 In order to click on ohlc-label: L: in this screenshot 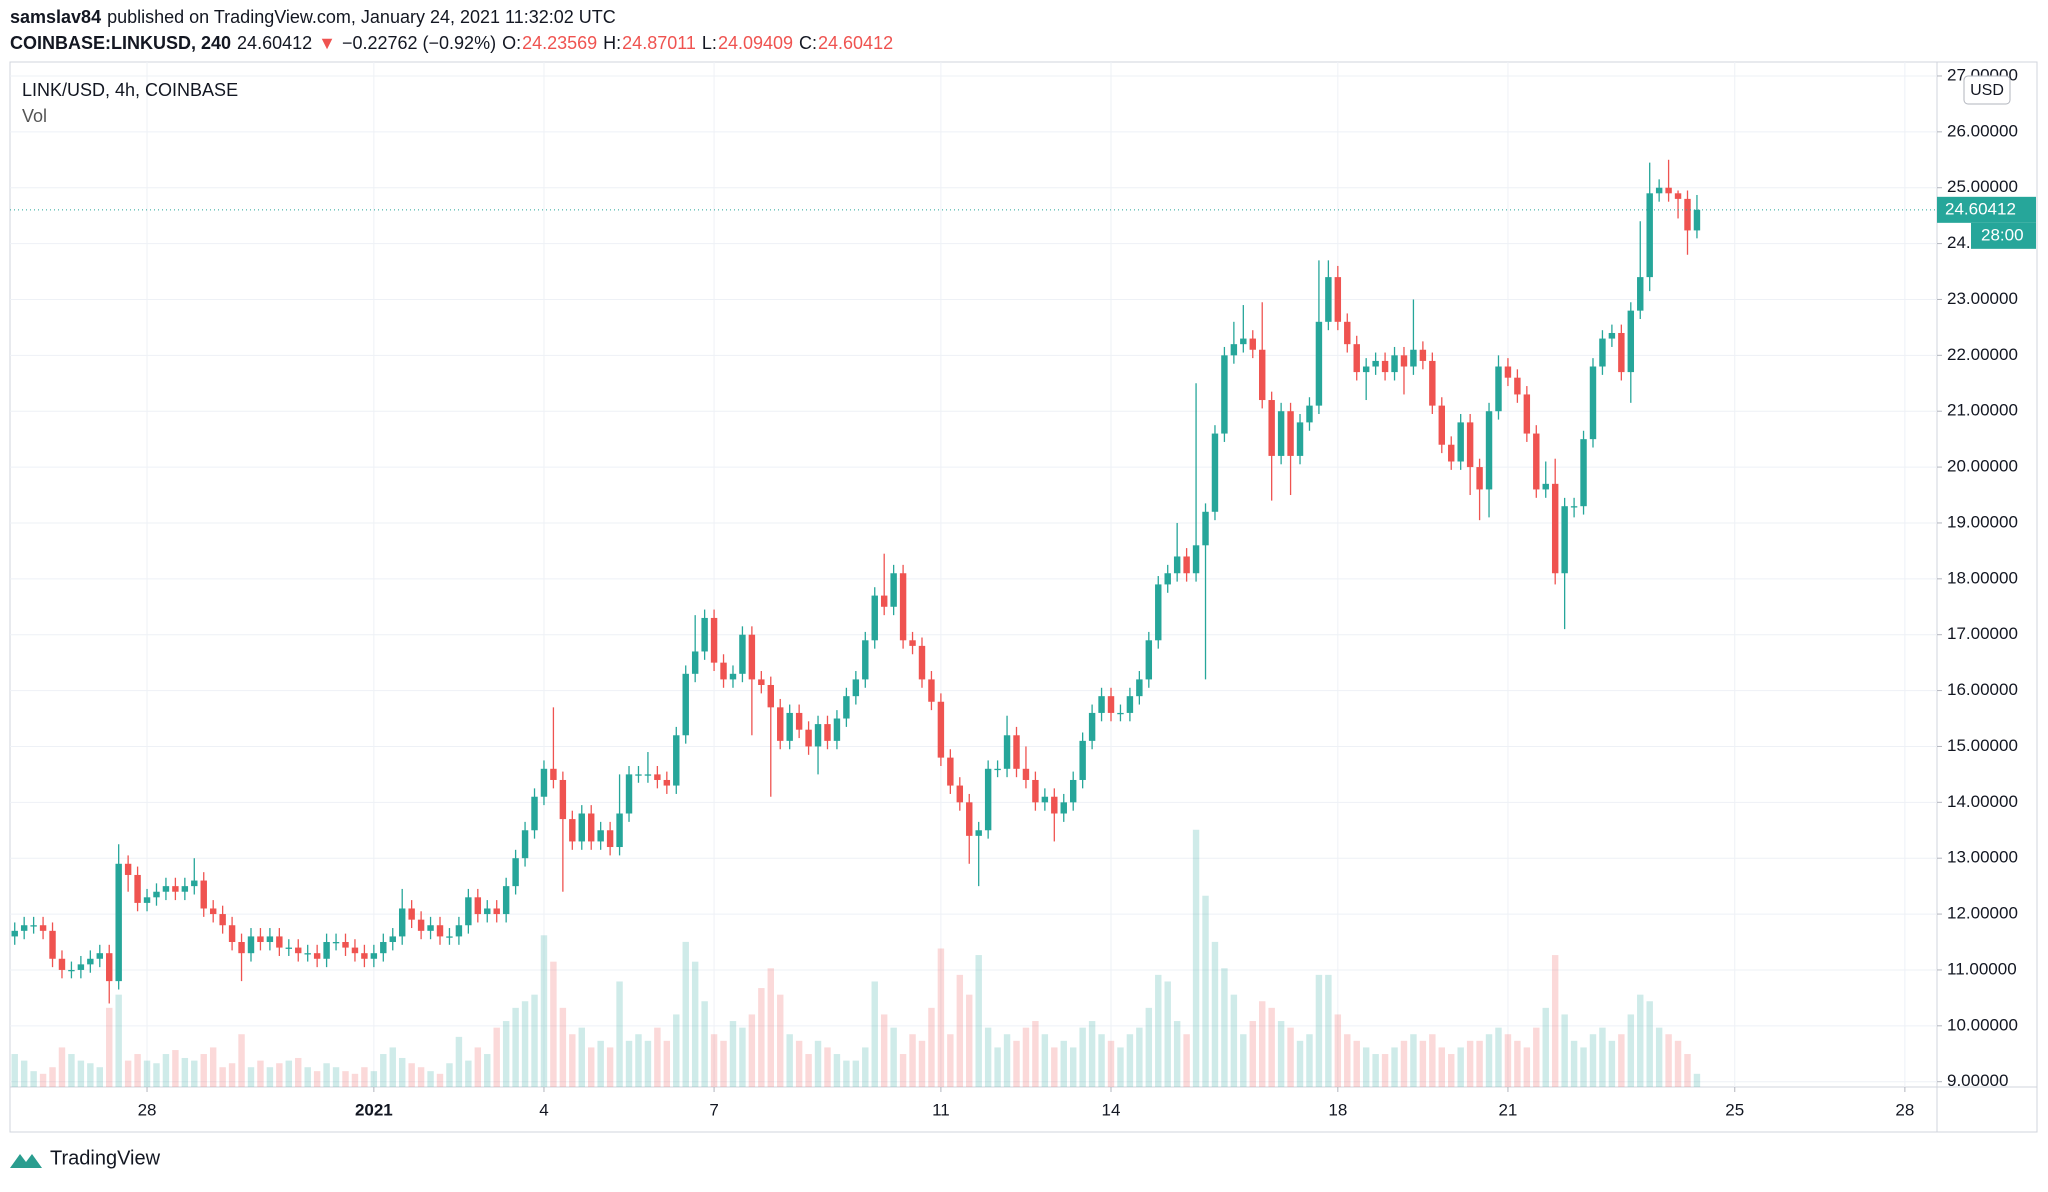, I will do `click(709, 43)`.